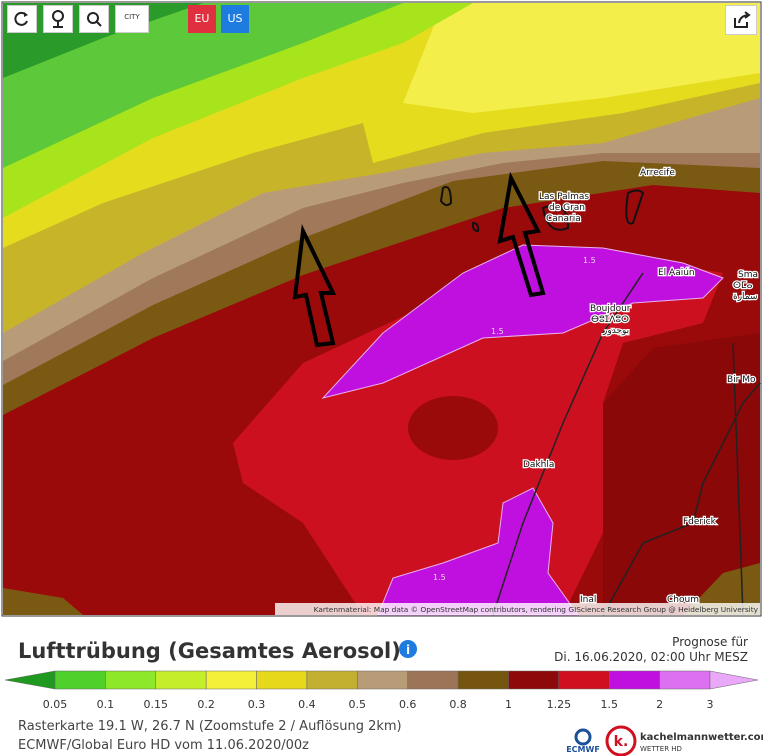  I want to click on legend-label: 0.8, so click(458, 704).